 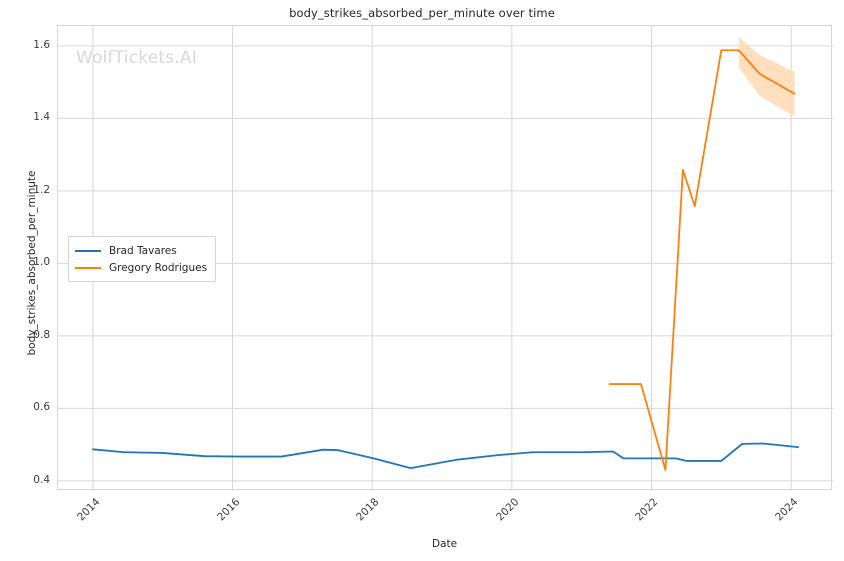 I want to click on y-tick-label: 0.6, so click(x=41, y=407).